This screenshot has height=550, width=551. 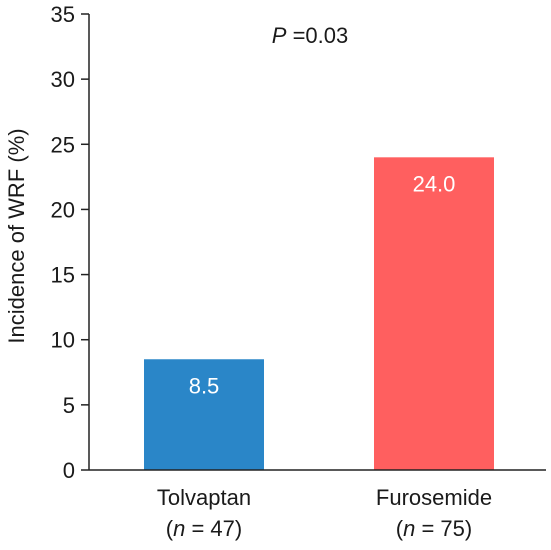 I want to click on p-value-text: =0.03, so click(x=317, y=35).